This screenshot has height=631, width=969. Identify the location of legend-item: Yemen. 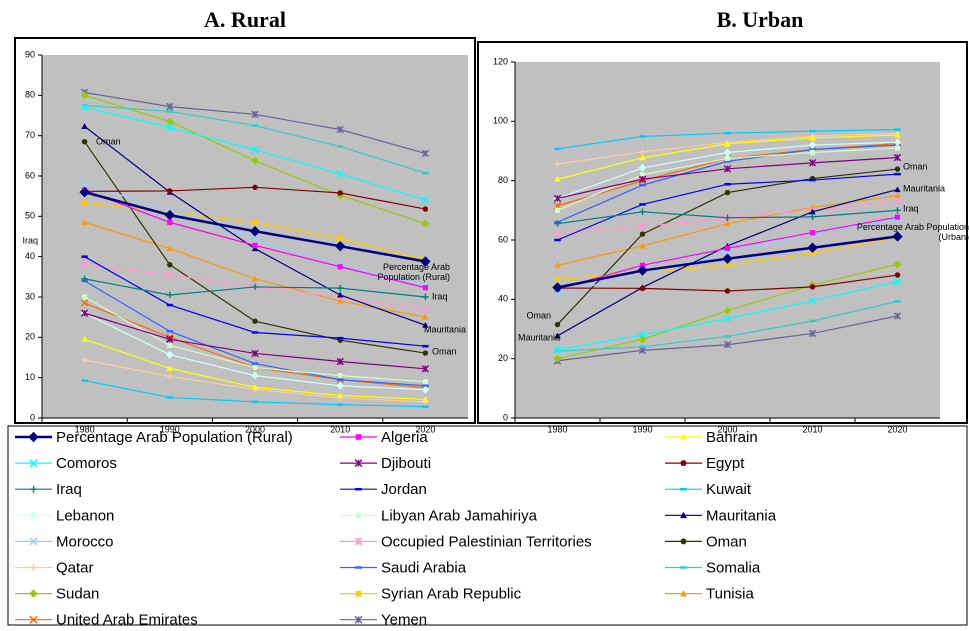
(383, 620).